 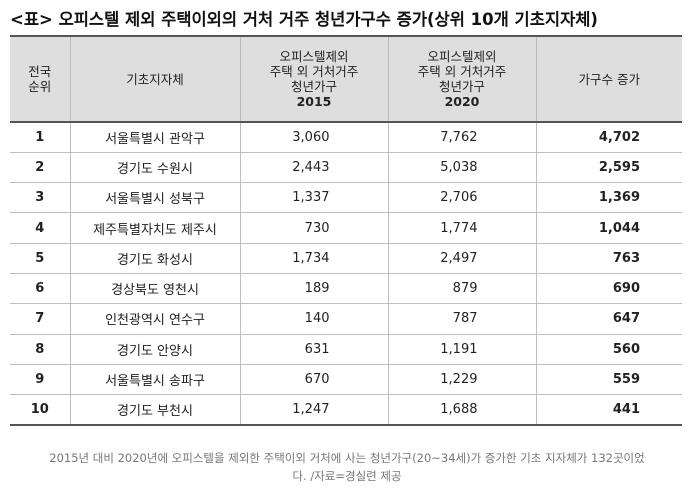 I want to click on y2020-cell: 7,762, so click(x=462, y=137).